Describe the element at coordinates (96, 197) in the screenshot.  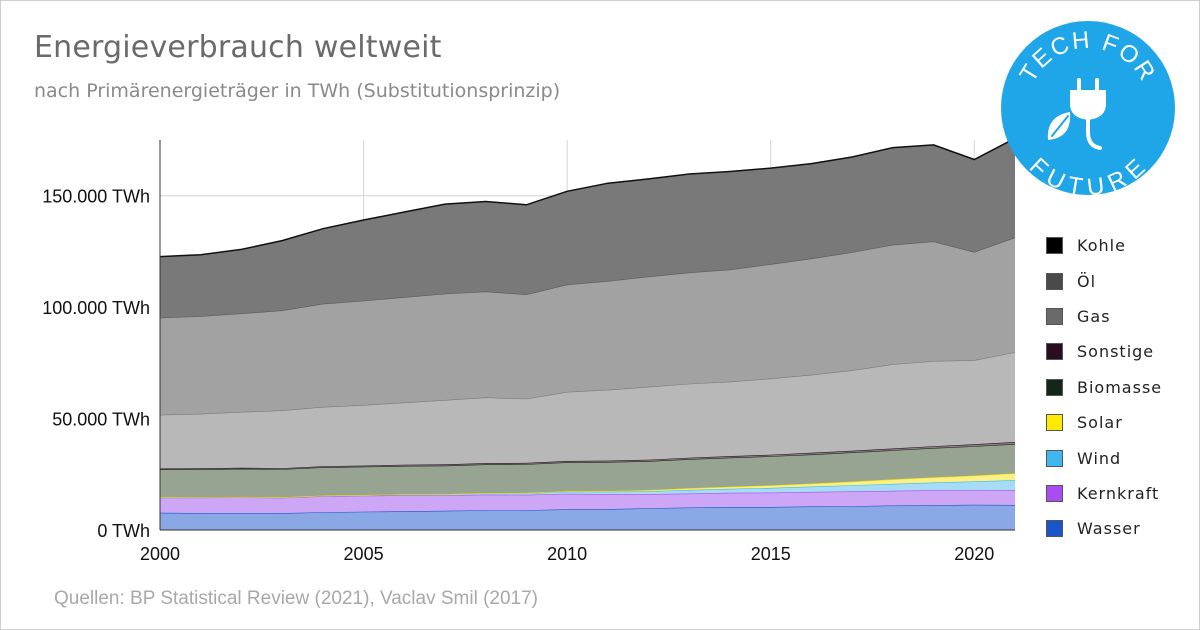
I see `y-tick-label: 150.000 TWh` at that location.